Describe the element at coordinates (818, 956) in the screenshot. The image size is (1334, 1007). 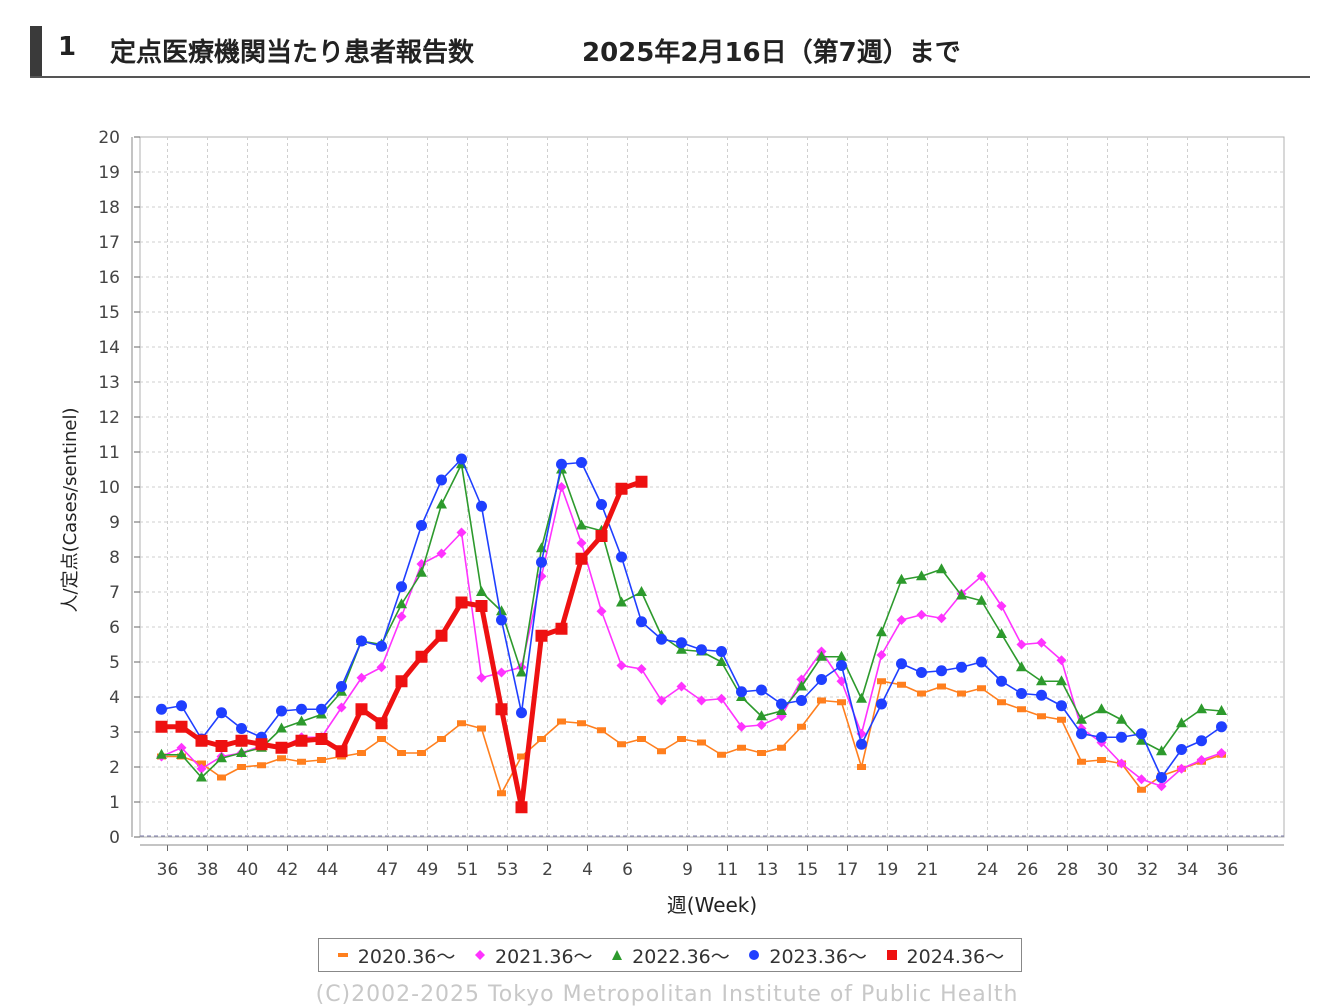
I see `legend-label: 2023.36～` at that location.